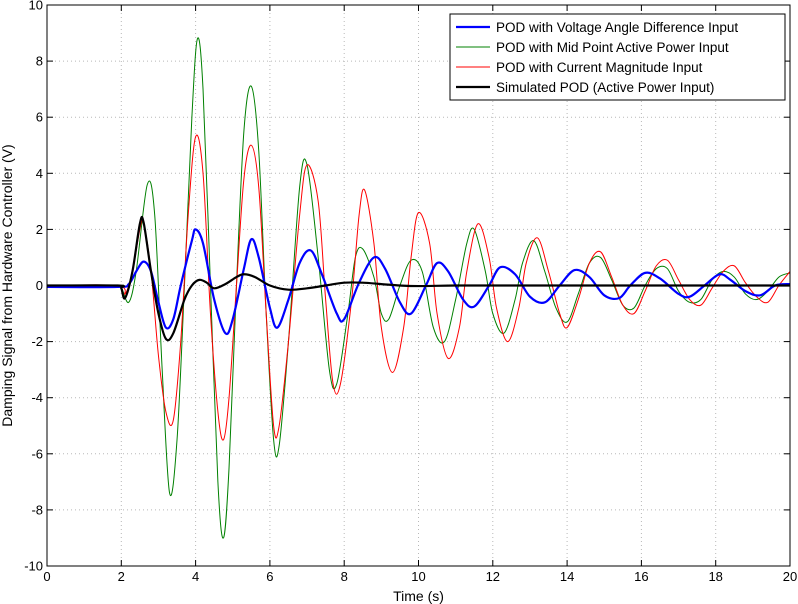  I want to click on x-tick-label: 4, so click(195, 576).